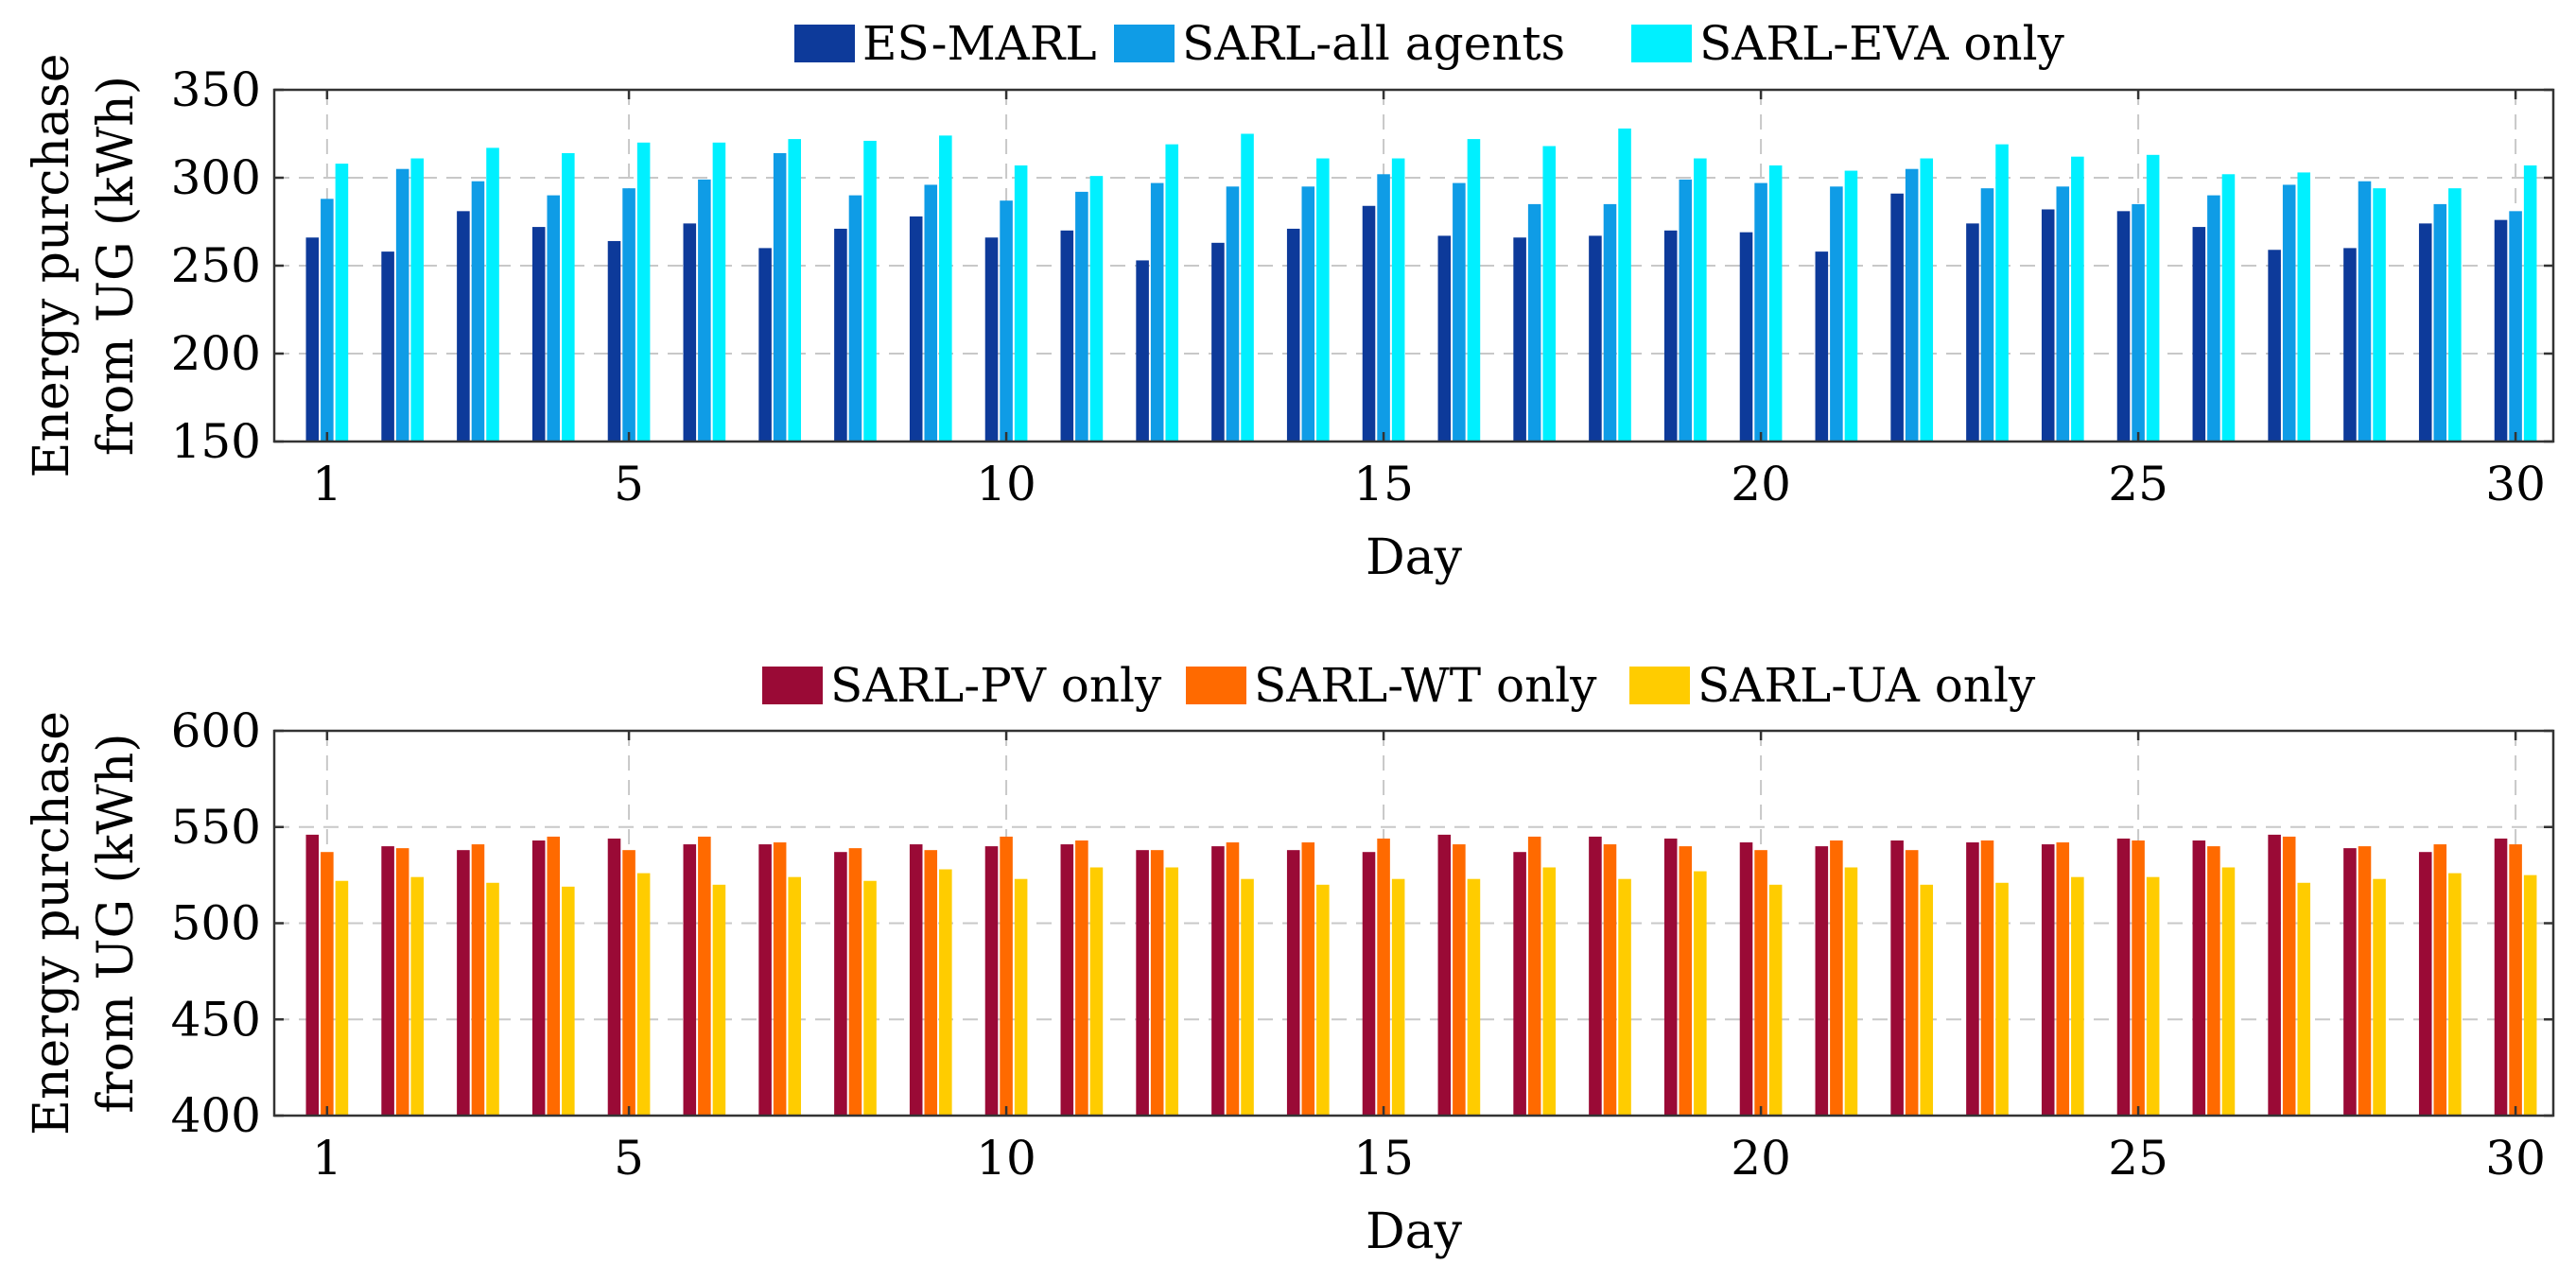  Describe the element at coordinates (216, 1019) in the screenshot. I see `bottom-y-tick-label: 450` at that location.